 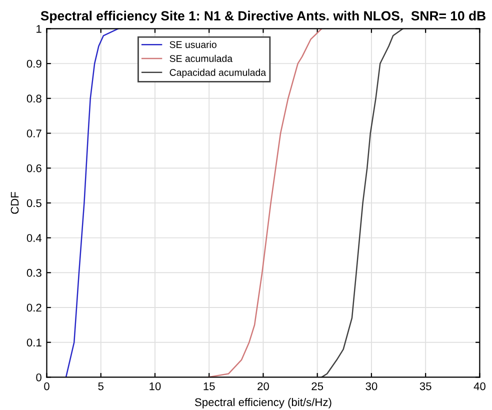 What do you see at coordinates (34, 238) in the screenshot?
I see `y-tick-label: 0.4` at bounding box center [34, 238].